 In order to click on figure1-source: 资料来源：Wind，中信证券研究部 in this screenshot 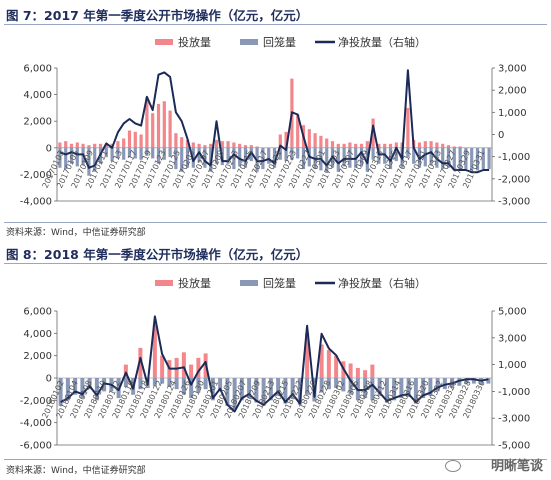, I will do `click(76, 233)`.